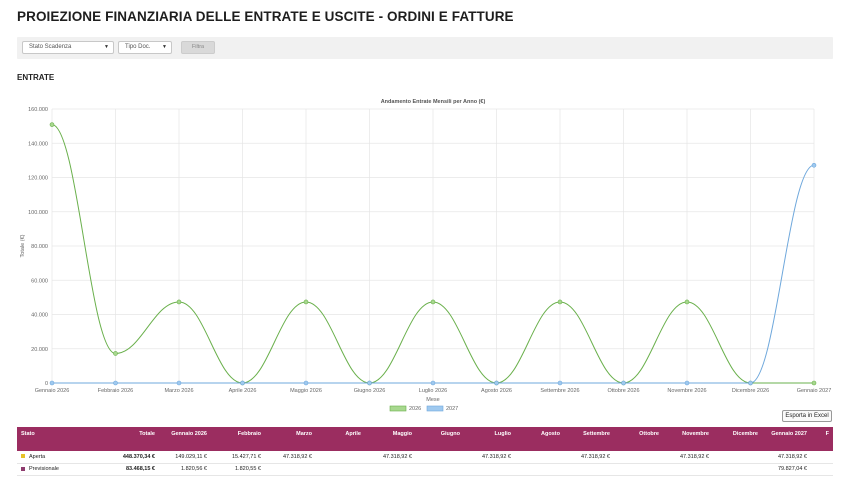  What do you see at coordinates (649, 434) in the screenshot?
I see `table-header-cell: Ottobre` at bounding box center [649, 434].